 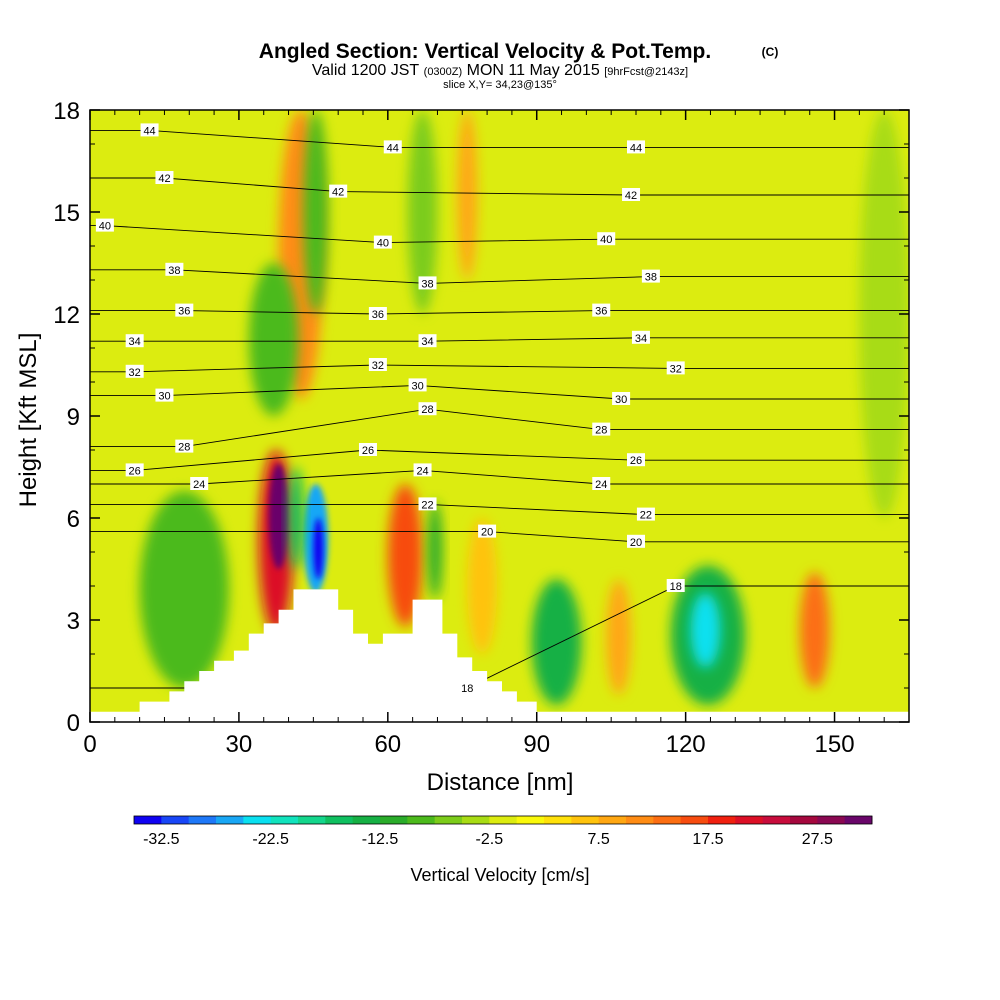 I want to click on y-tick-label: 6, so click(x=73, y=519).